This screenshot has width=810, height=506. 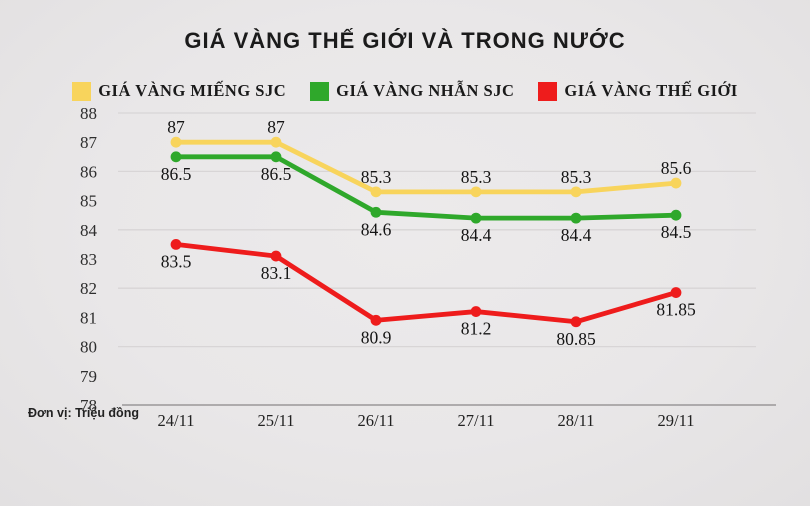 I want to click on data-label: 83.5, so click(x=176, y=261).